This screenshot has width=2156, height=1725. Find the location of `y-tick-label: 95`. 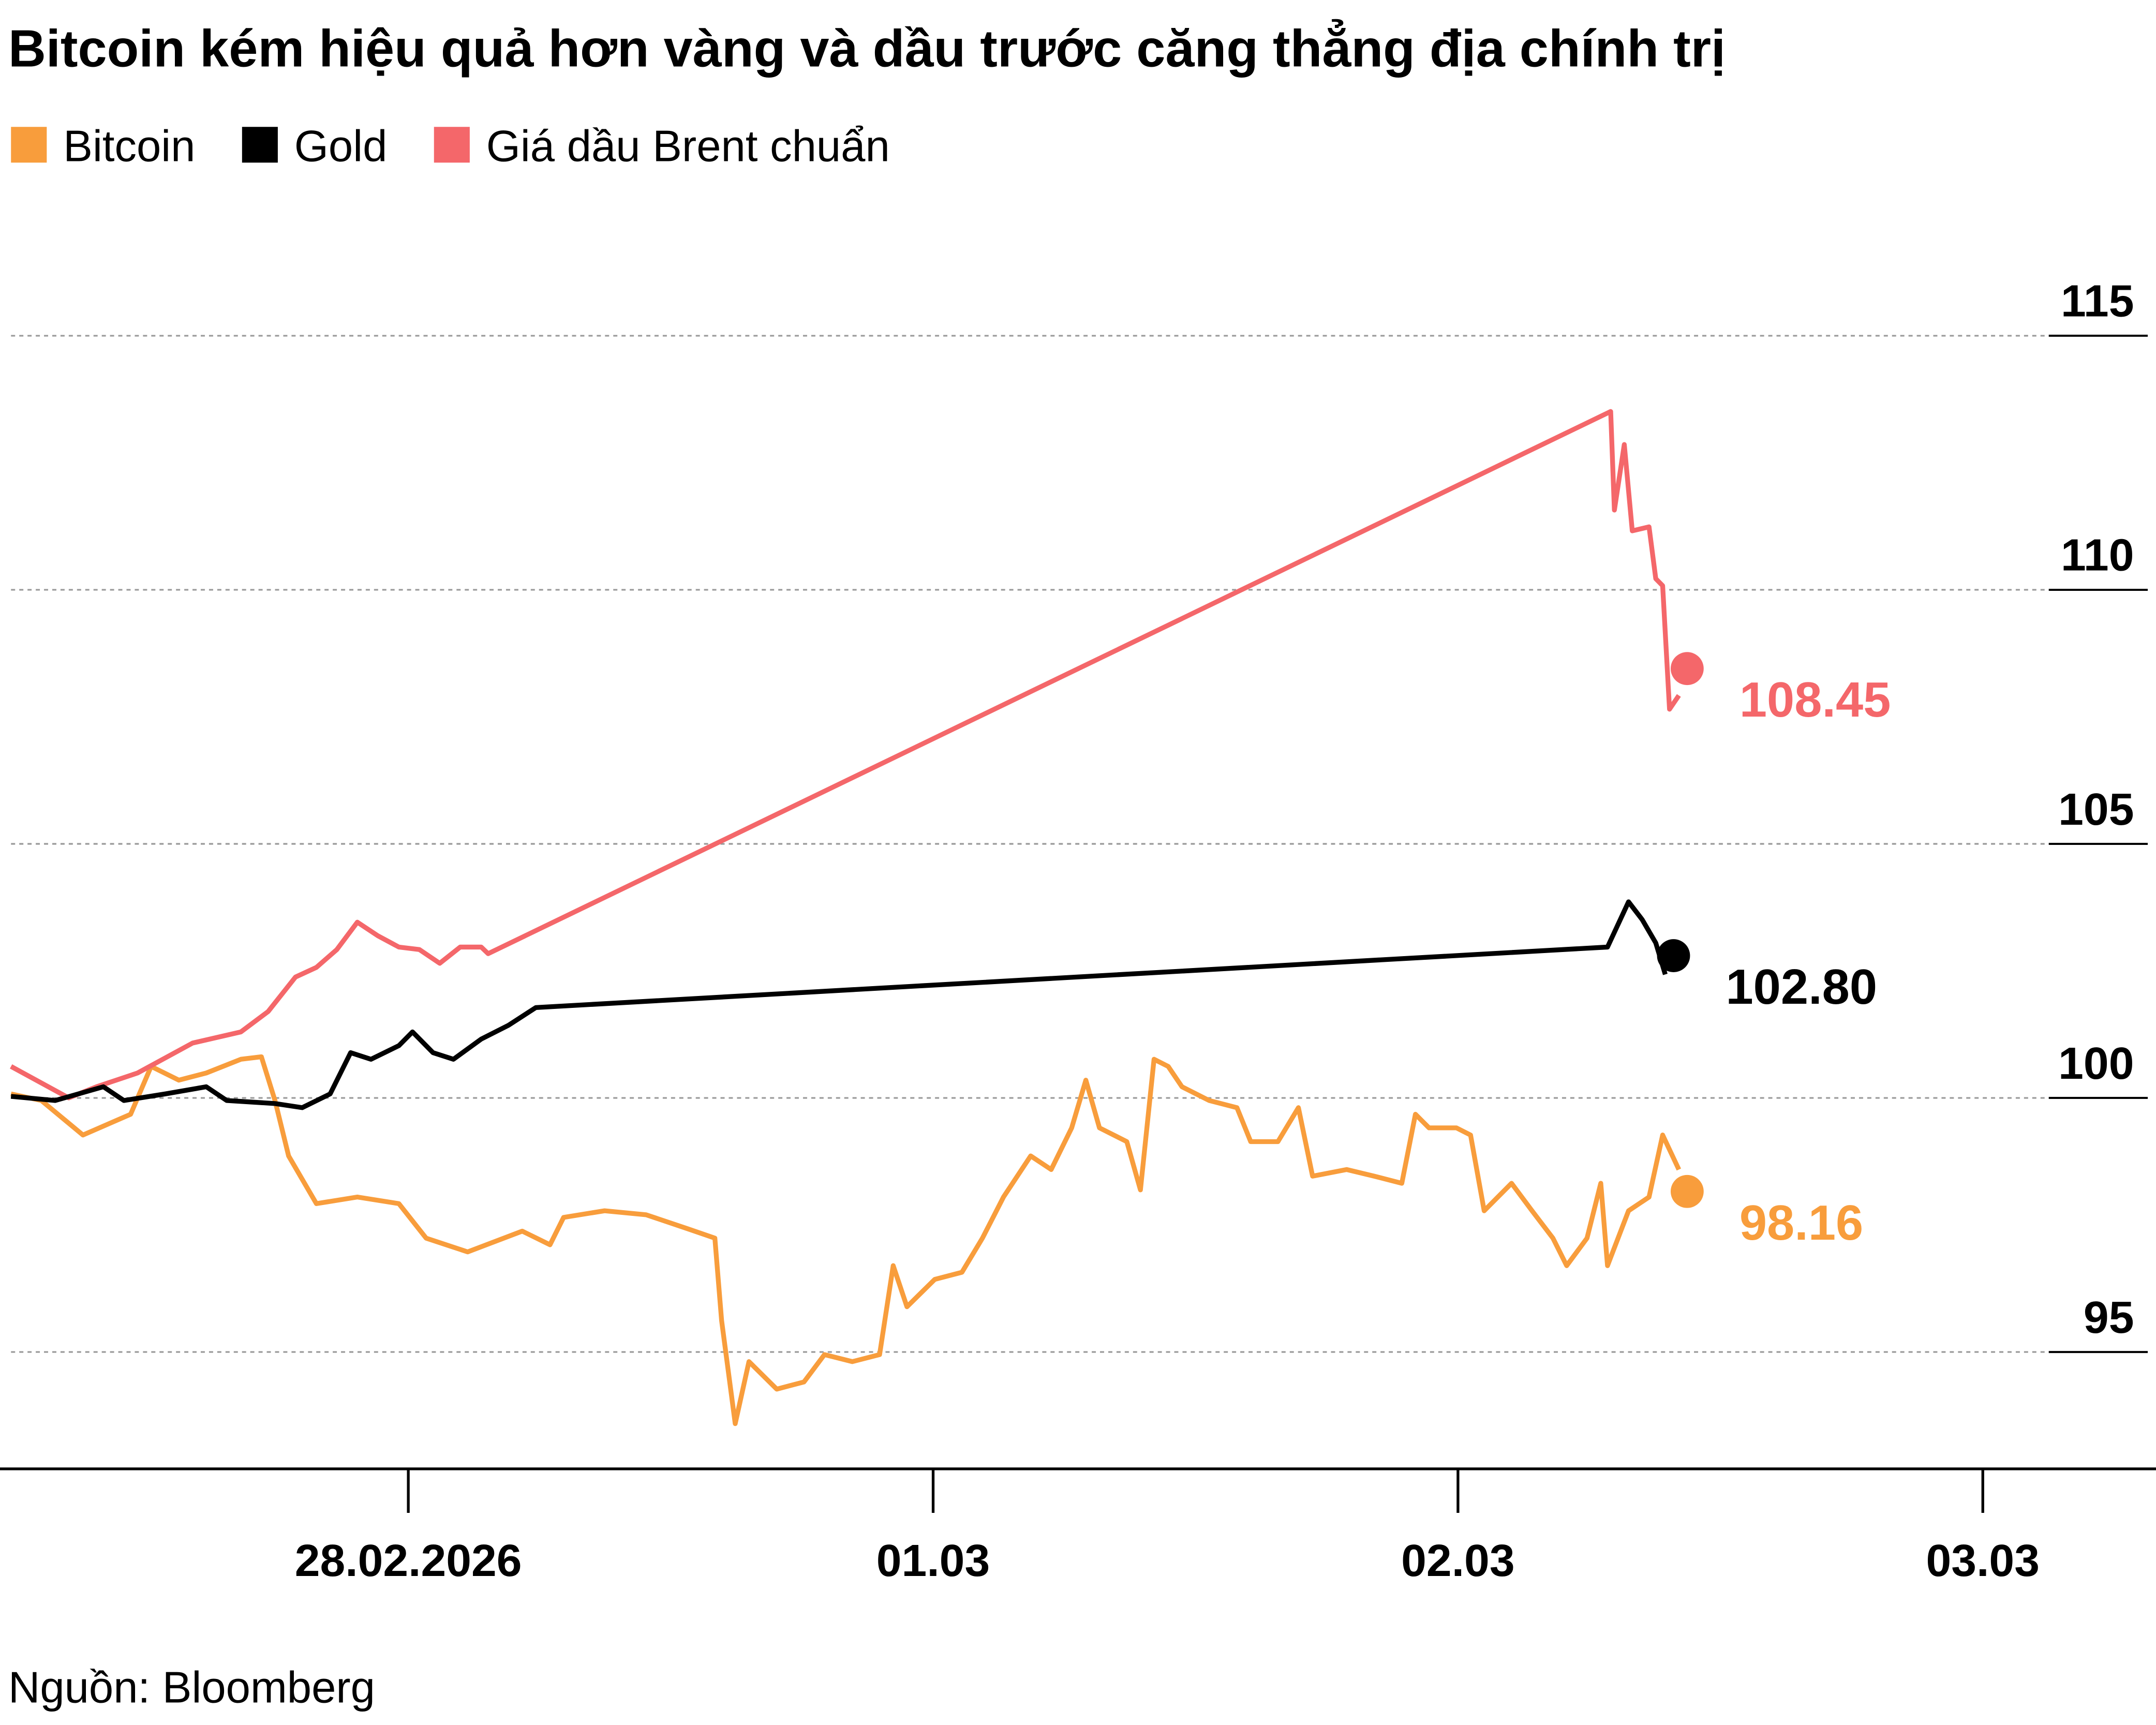

y-tick-label: 95 is located at coordinates (2109, 1317).